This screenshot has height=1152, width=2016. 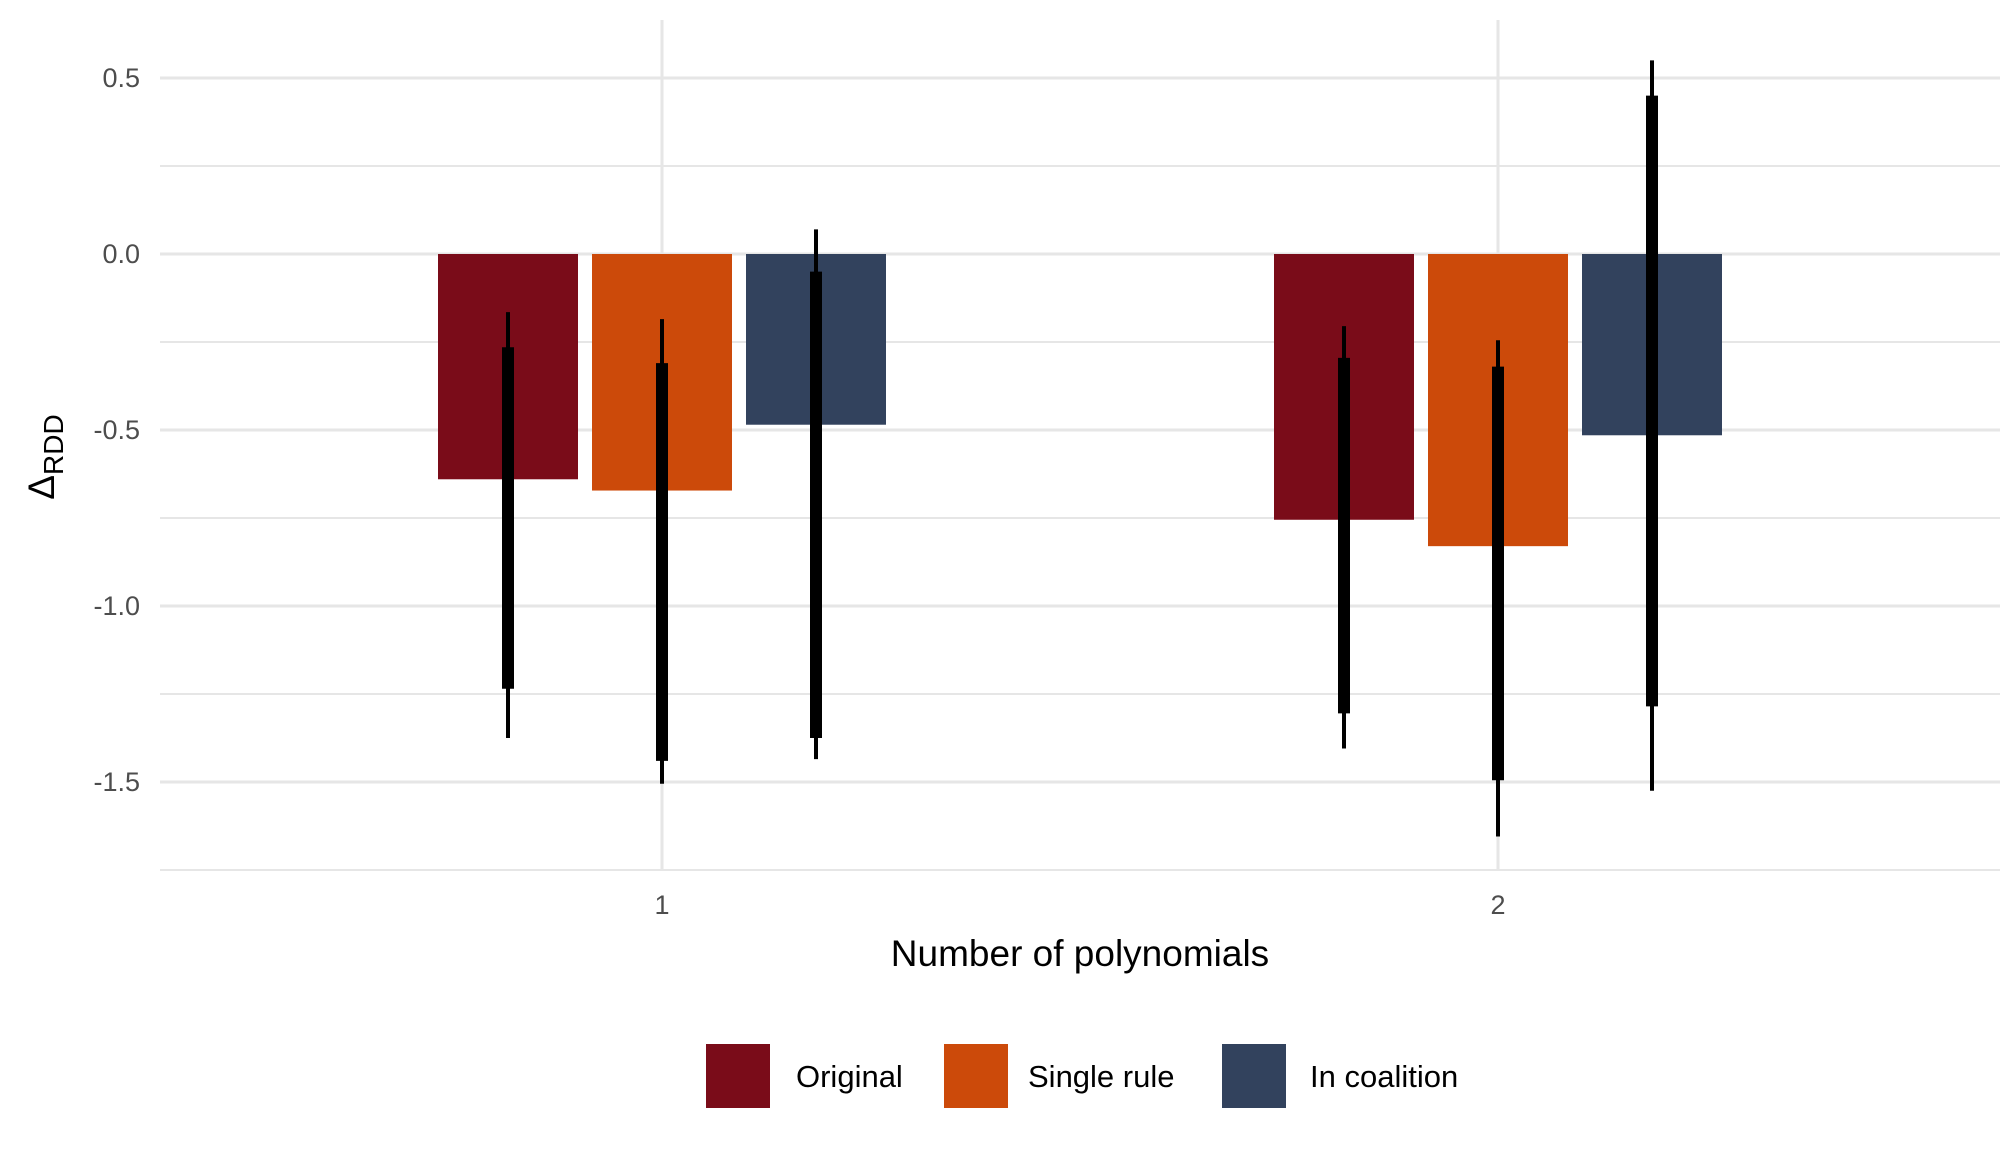 What do you see at coordinates (121, 254) in the screenshot?
I see `y-tick-label: 0.0` at bounding box center [121, 254].